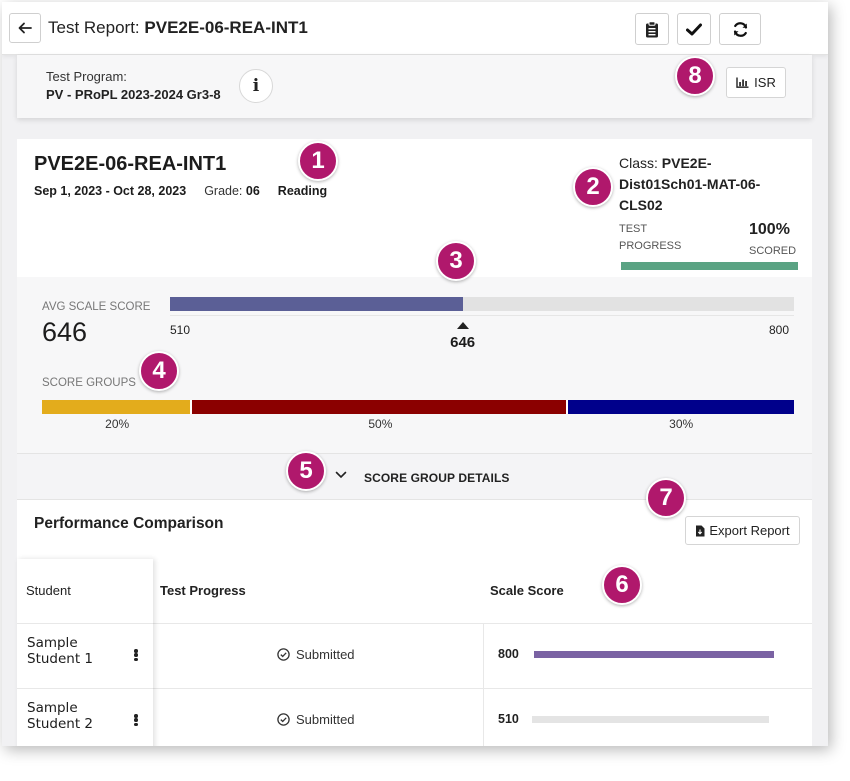  Describe the element at coordinates (203, 590) in the screenshot. I see `column-header-test-progress: Test Progress` at that location.